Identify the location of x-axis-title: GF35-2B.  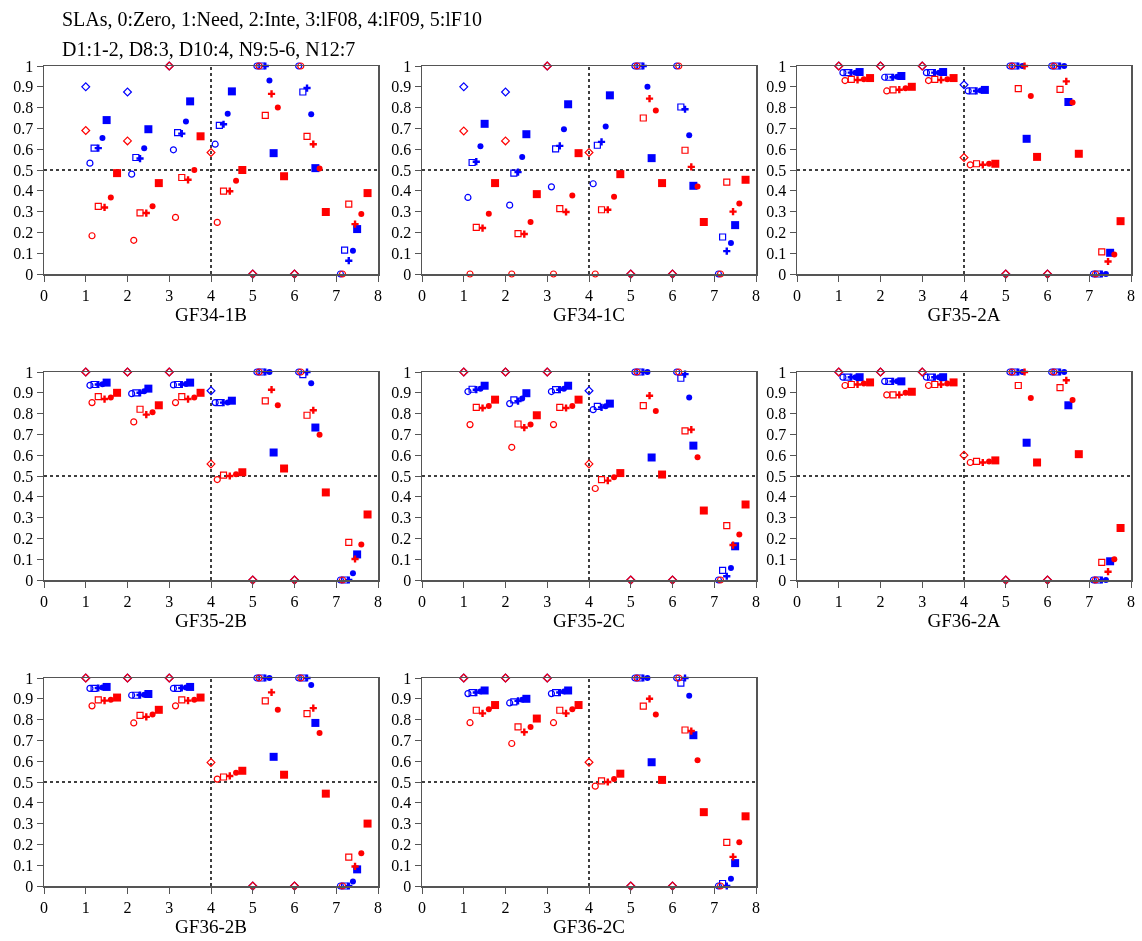
(211, 620).